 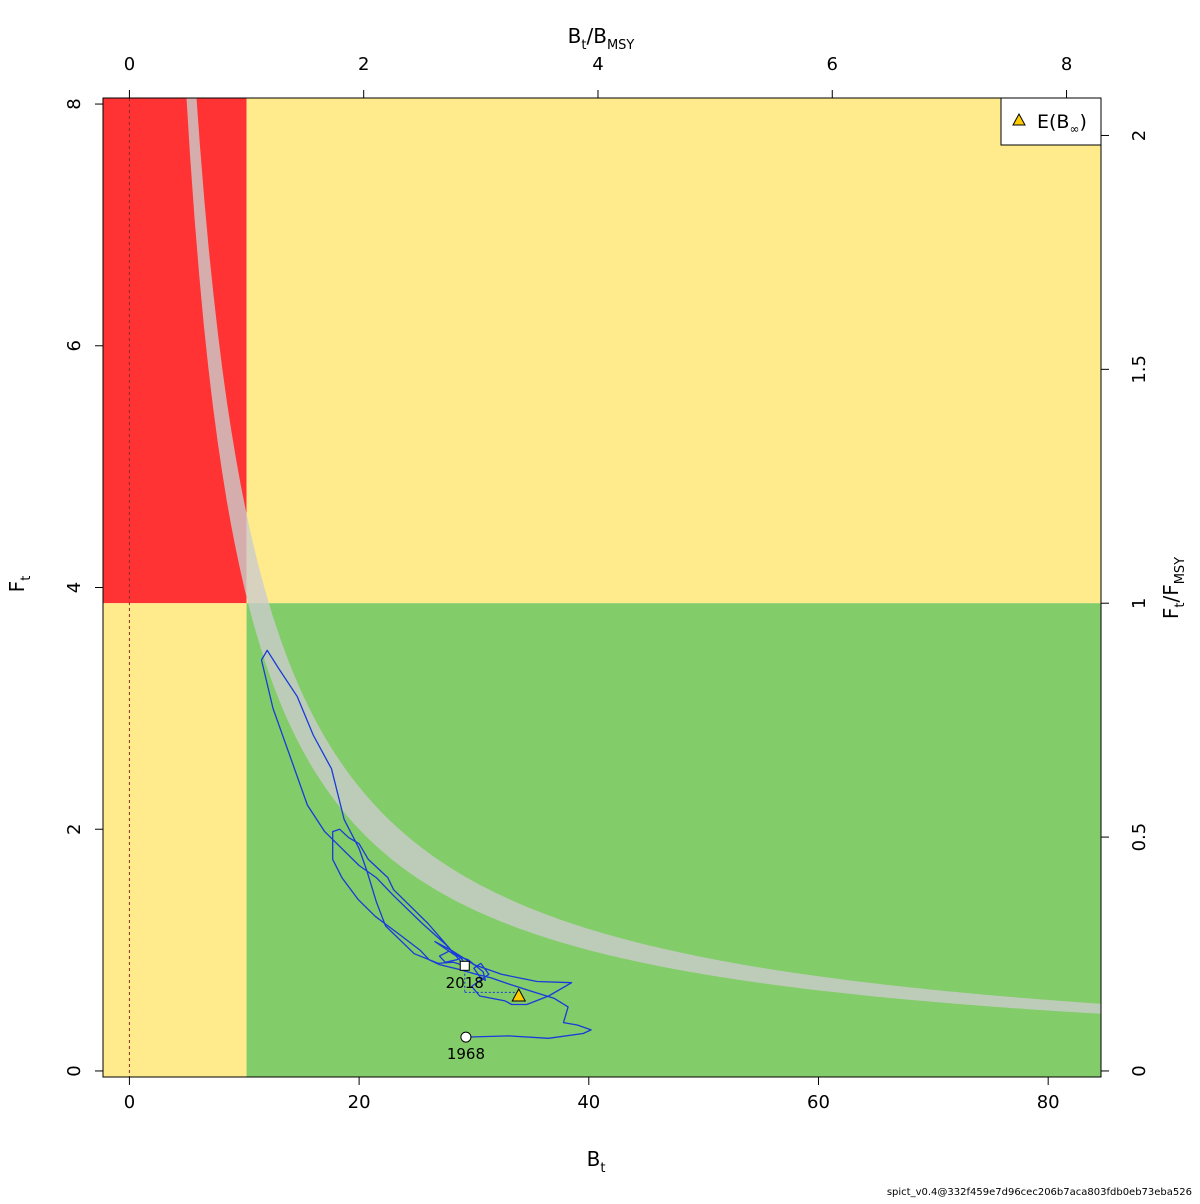 I want to click on y-axis-left: 0 2 4 6 8, so click(x=84, y=587).